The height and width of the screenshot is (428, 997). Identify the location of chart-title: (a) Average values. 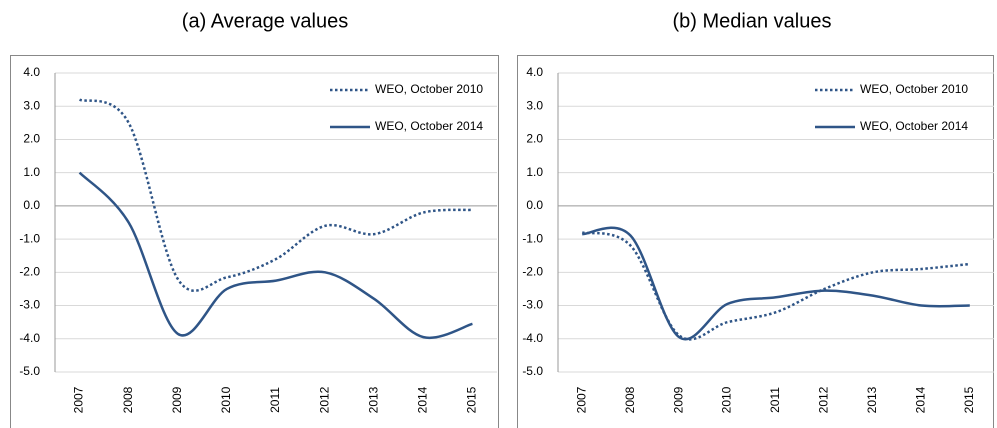
(265, 21).